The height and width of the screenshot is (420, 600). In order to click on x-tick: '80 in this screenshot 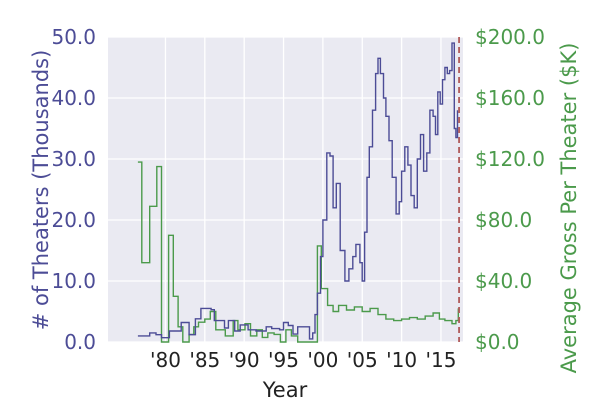, I will do `click(165, 360)`.